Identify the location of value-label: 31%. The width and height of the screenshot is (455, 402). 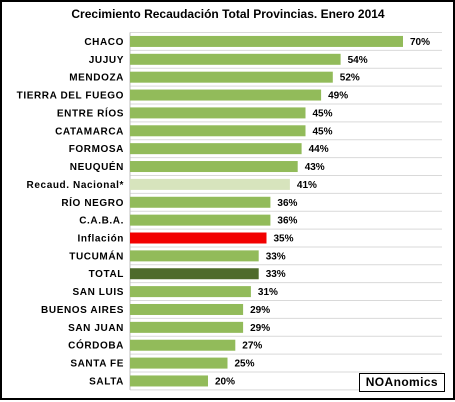
(268, 292).